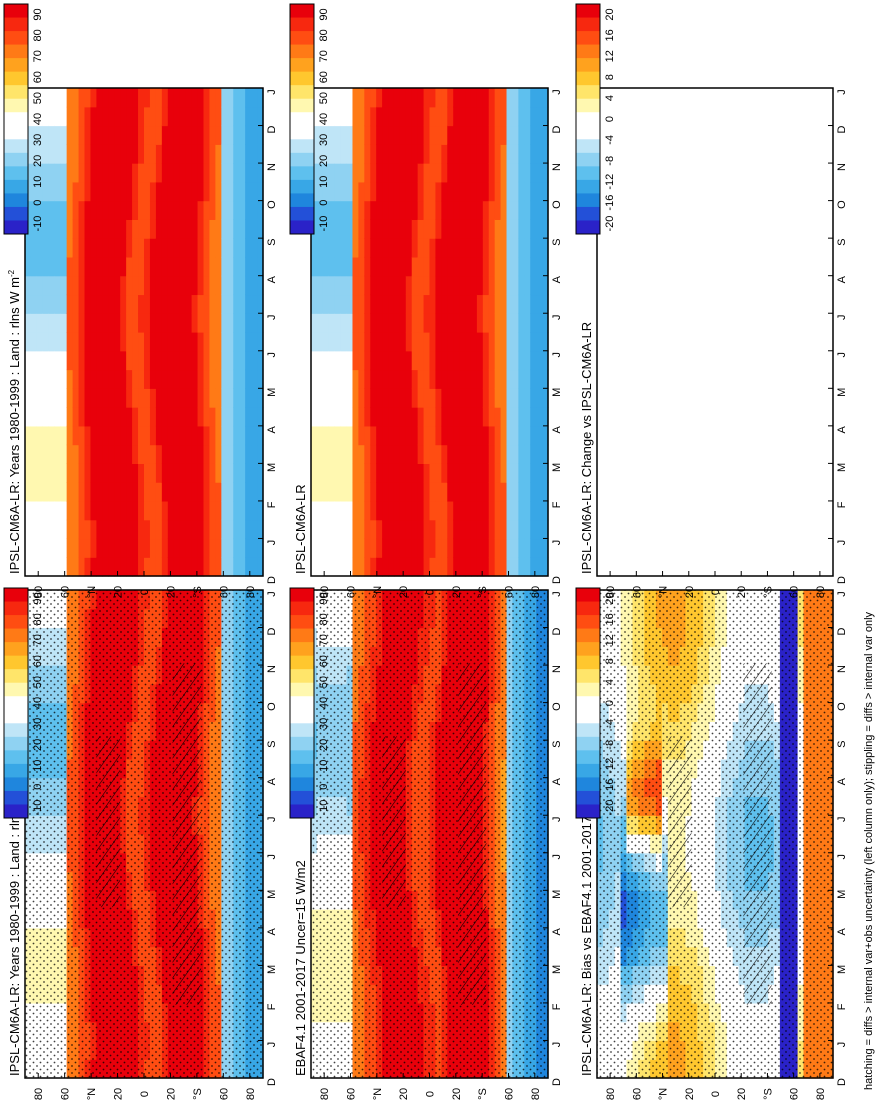 The width and height of the screenshot is (891, 1100). I want to click on month-label: A, so click(557, 430).